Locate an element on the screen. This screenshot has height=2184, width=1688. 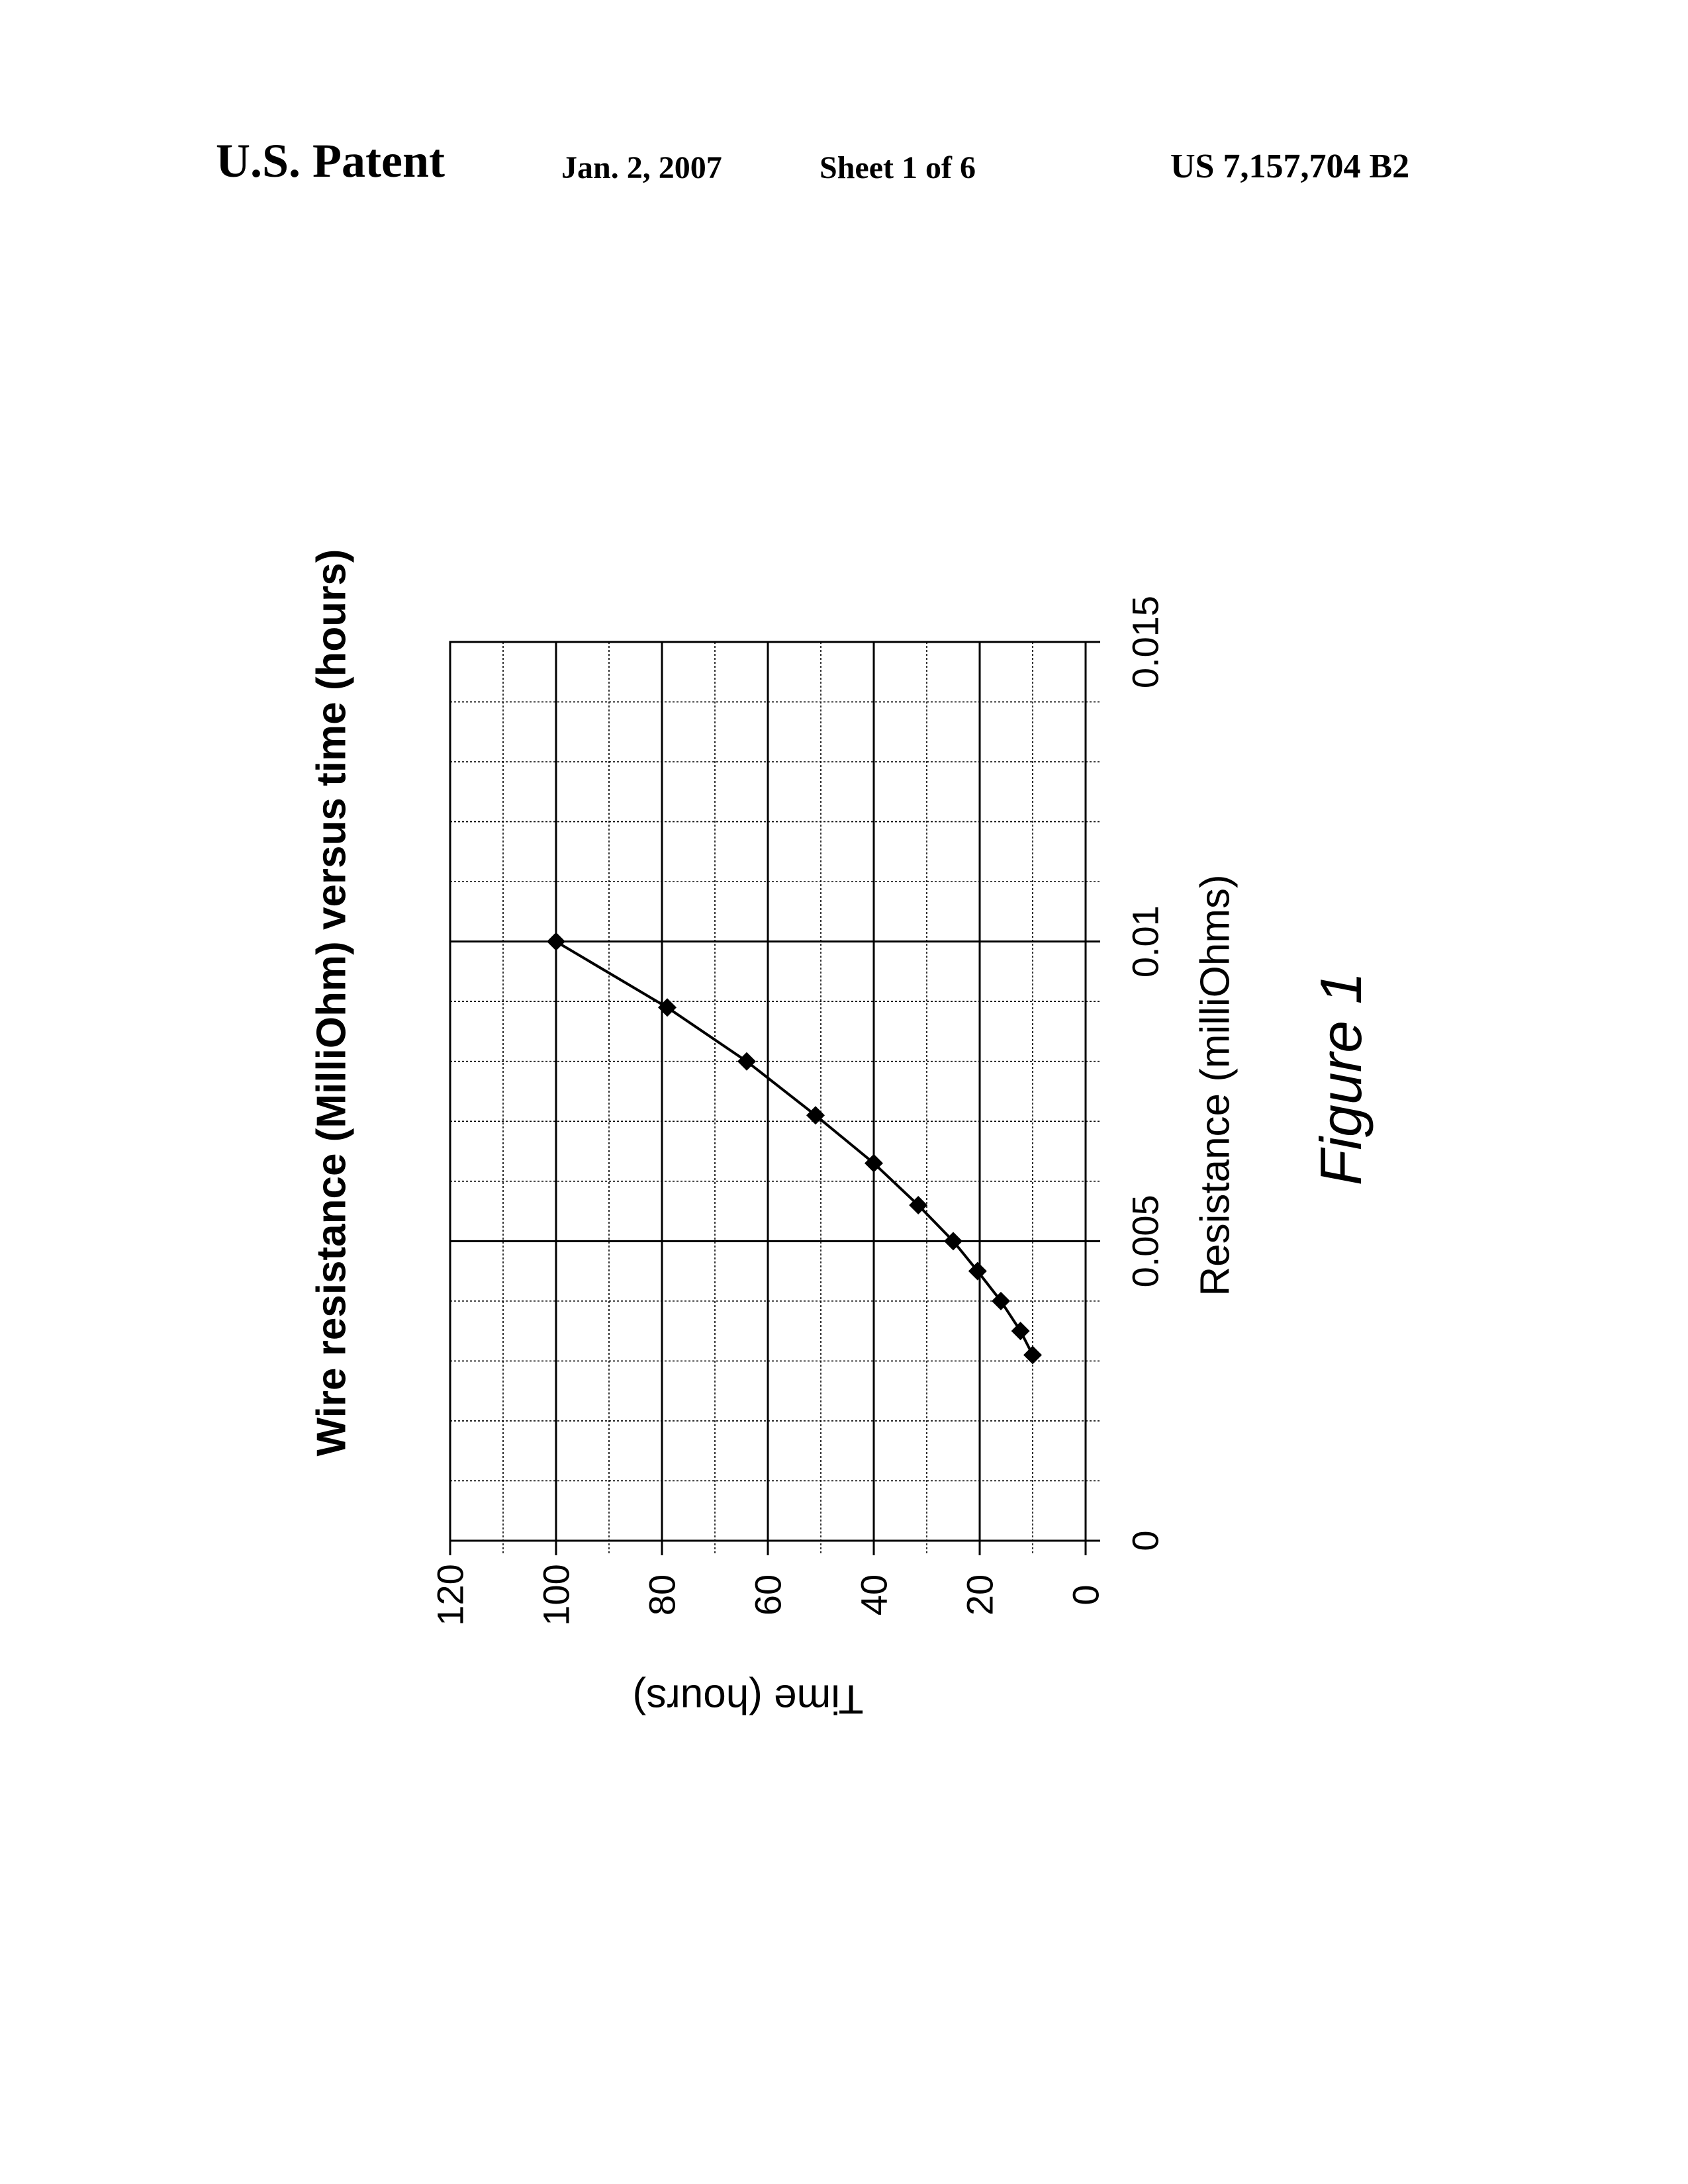
y-tick-label: 20 is located at coordinates (980, 1595).